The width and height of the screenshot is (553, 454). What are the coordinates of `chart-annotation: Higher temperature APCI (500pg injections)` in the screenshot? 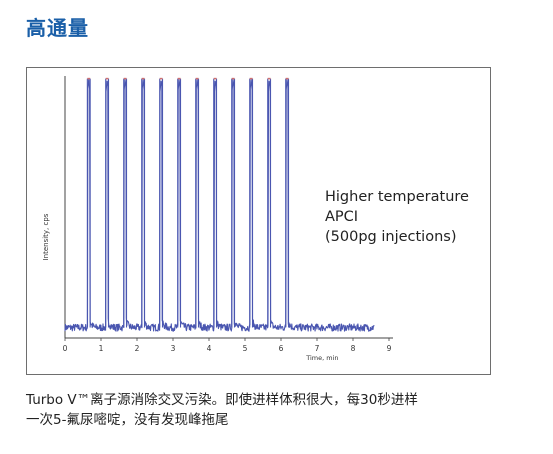 It's located at (397, 217).